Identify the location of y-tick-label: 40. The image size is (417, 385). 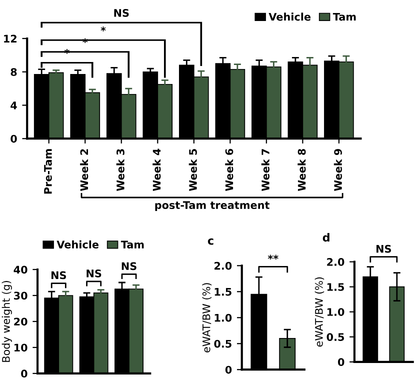
(21, 270).